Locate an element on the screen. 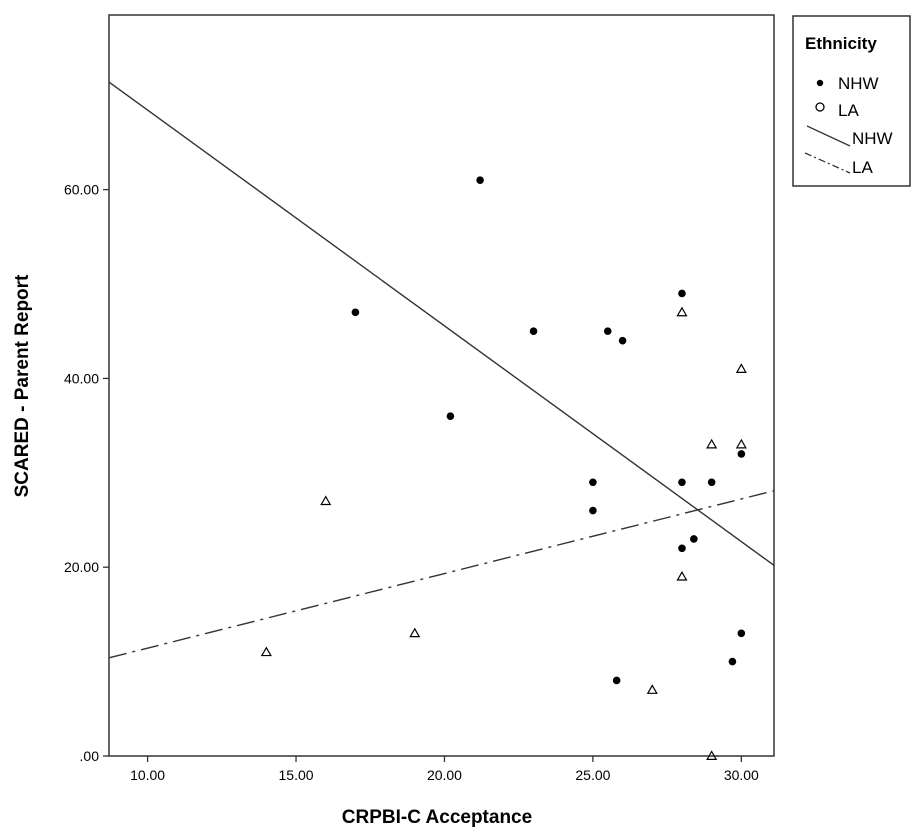  x-tick-label: 15.00 is located at coordinates (296, 775).